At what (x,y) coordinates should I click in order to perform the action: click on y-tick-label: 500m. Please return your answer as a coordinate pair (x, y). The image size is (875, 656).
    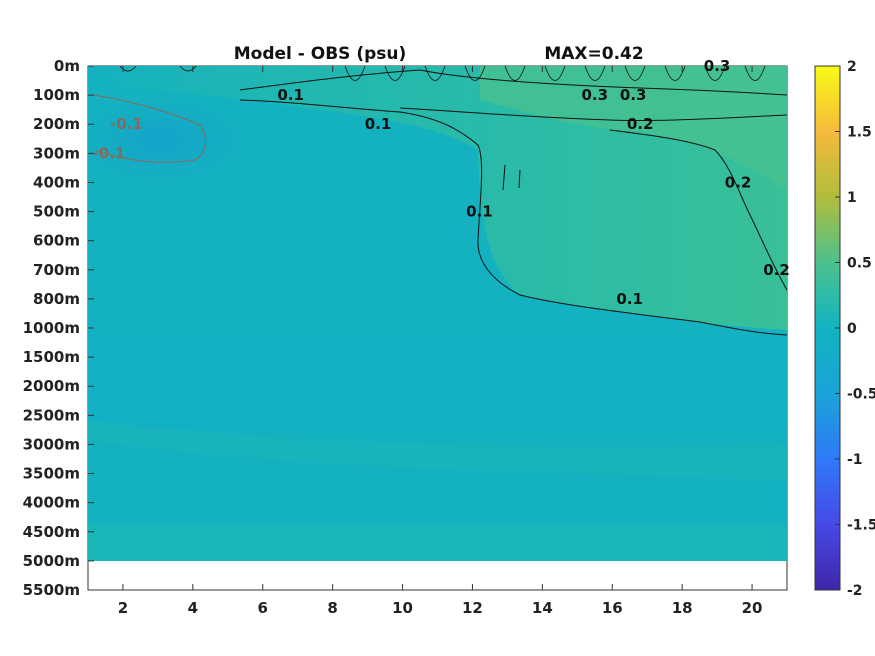
    Looking at the image, I should click on (56, 212).